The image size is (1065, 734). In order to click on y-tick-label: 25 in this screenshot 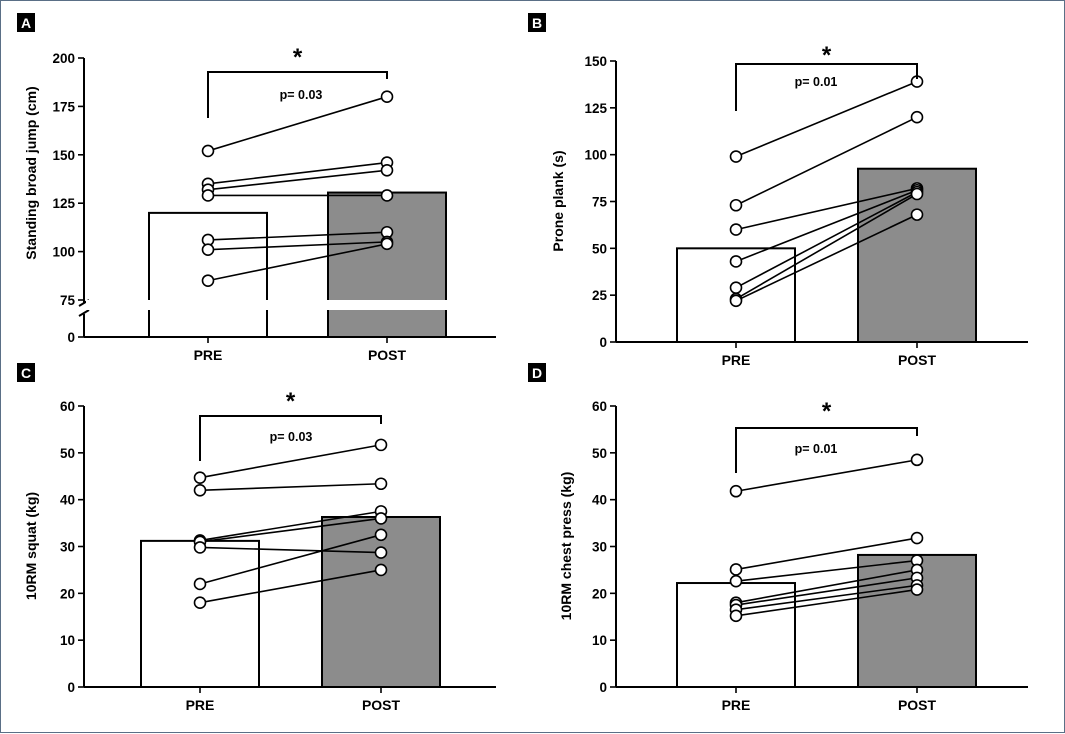, I will do `click(600, 295)`.